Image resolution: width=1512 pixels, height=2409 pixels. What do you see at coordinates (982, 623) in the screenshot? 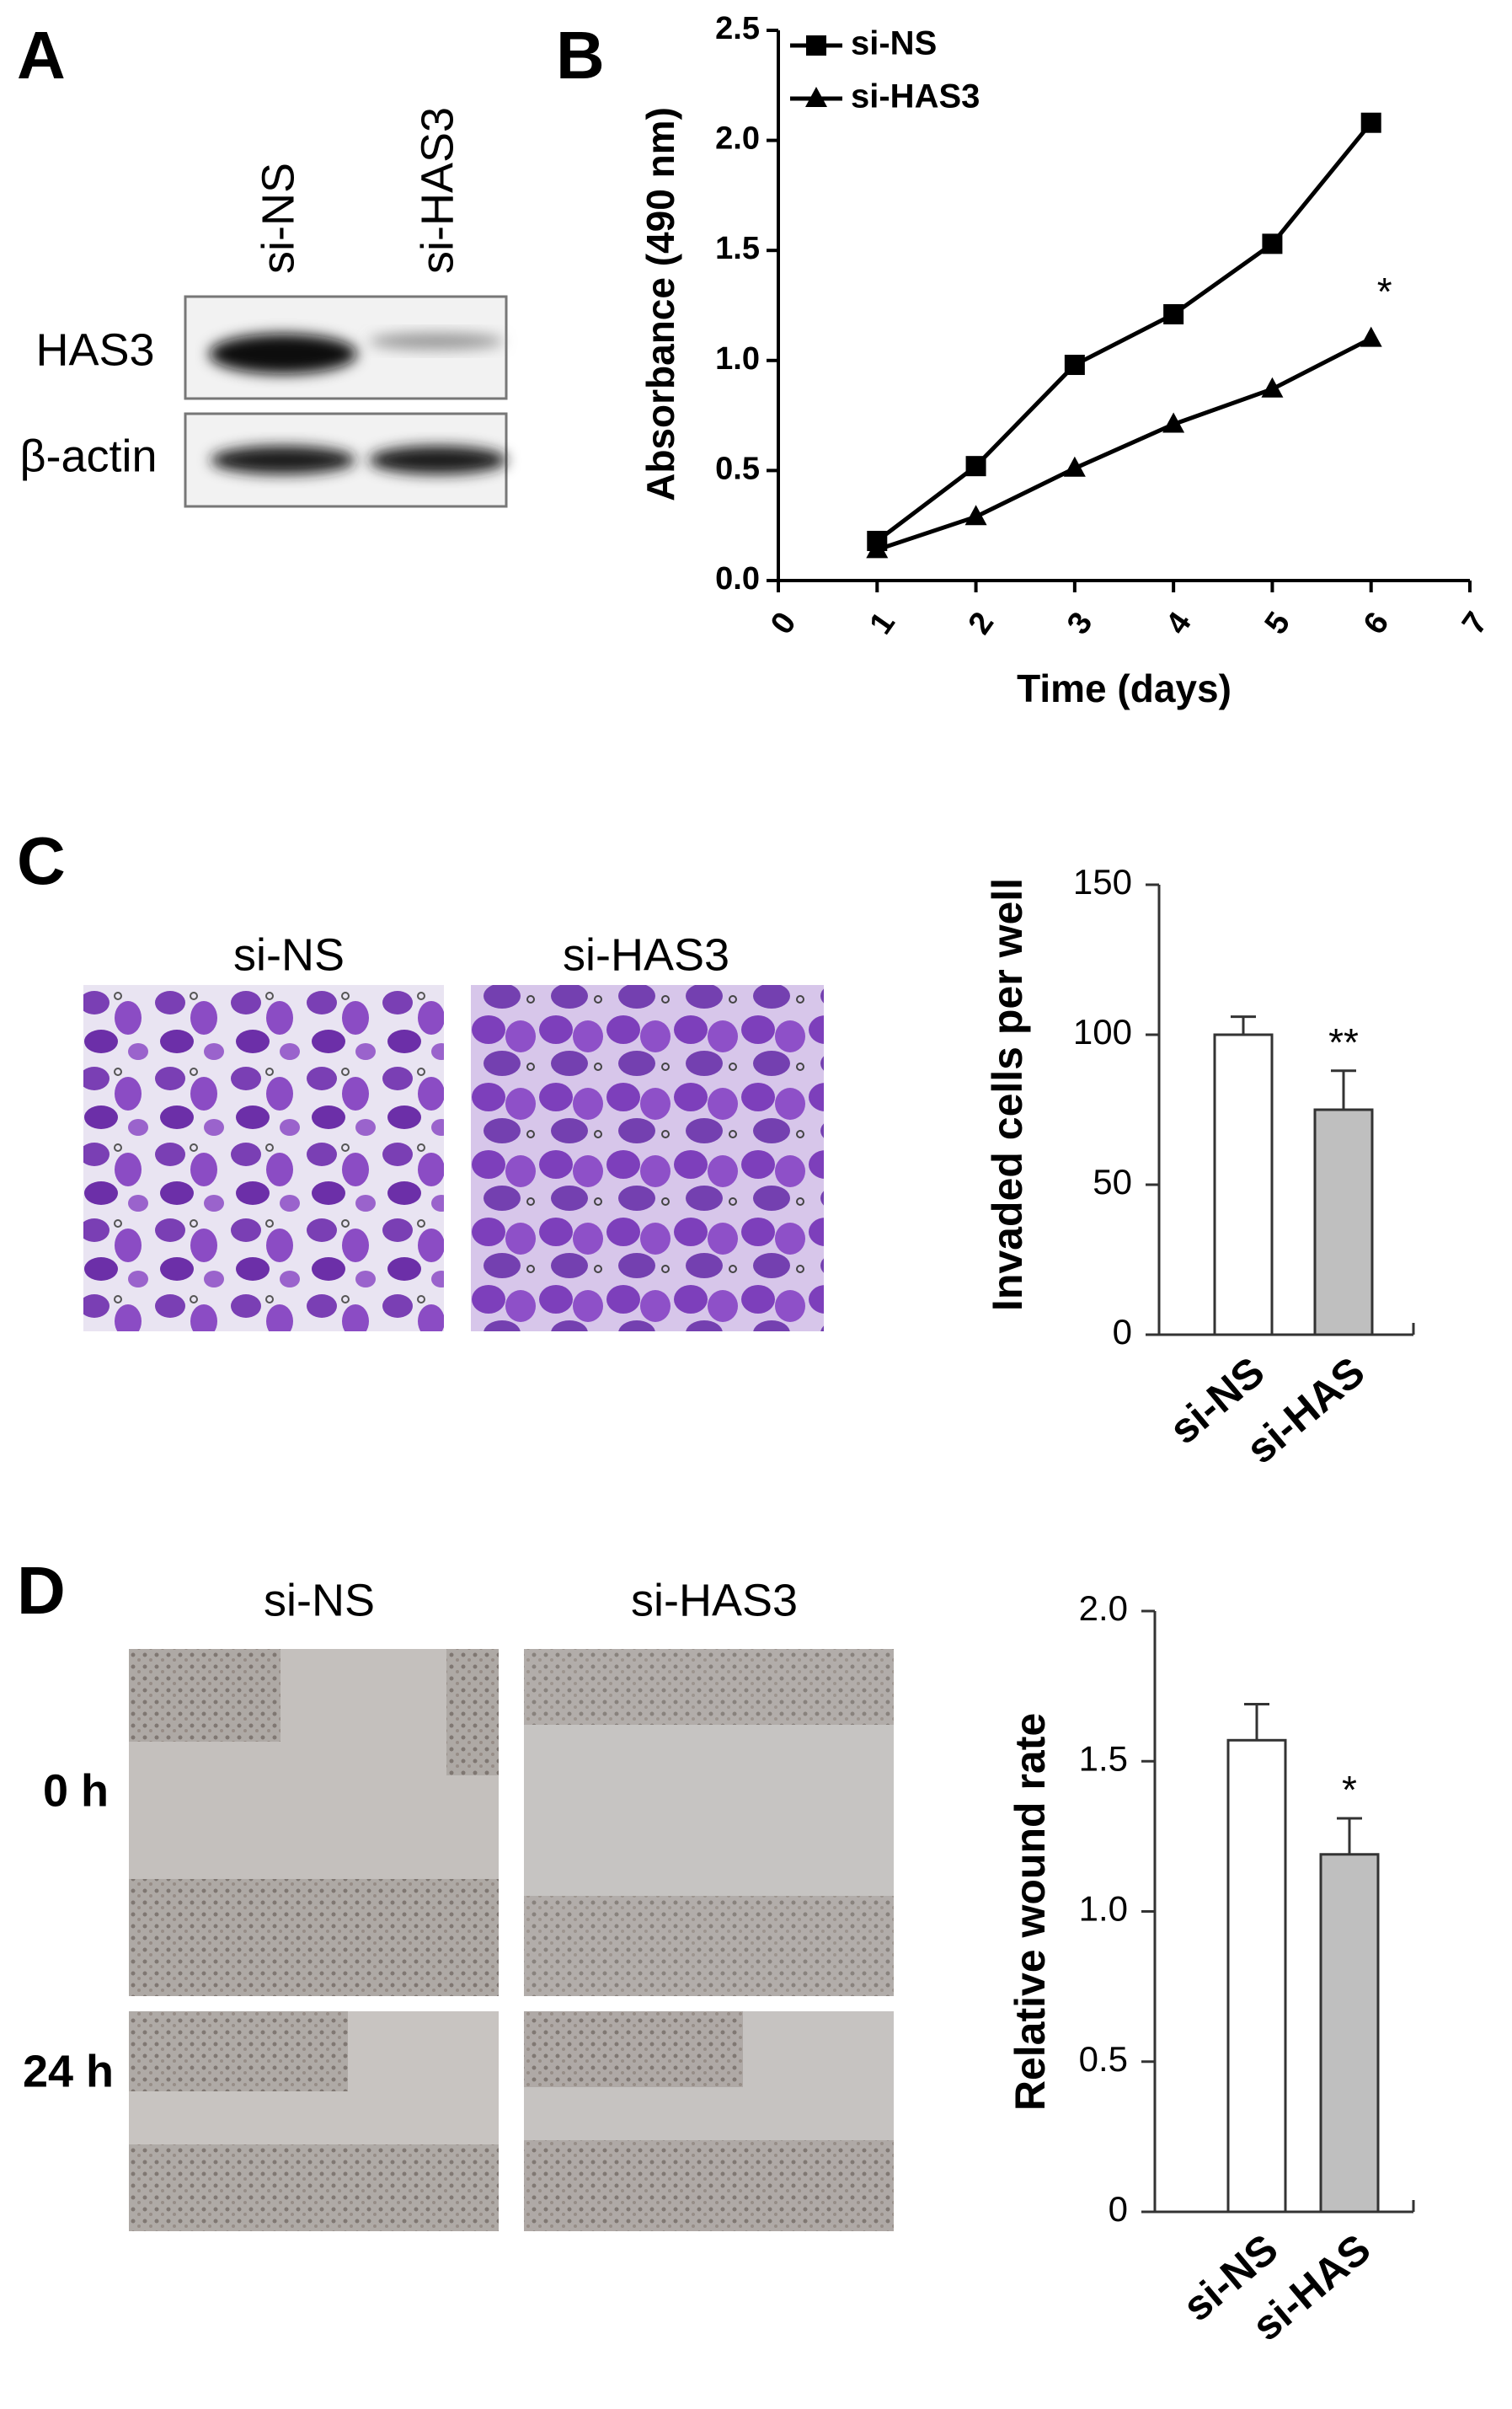
I see `x-tick-label: 2` at bounding box center [982, 623].